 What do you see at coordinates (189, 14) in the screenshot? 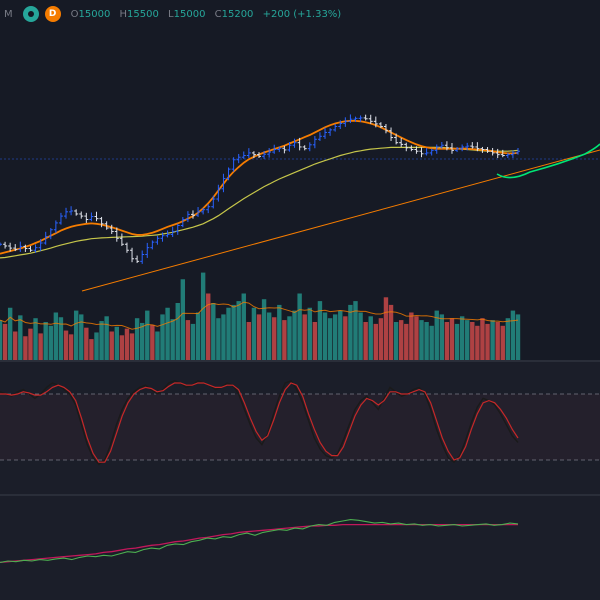
I see `low-value: 15000` at bounding box center [189, 14].